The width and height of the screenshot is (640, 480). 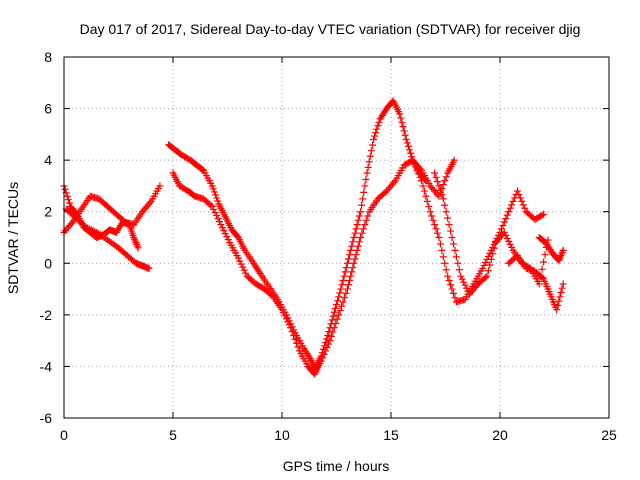 What do you see at coordinates (173, 435) in the screenshot?
I see `x-tick-label: 5` at bounding box center [173, 435].